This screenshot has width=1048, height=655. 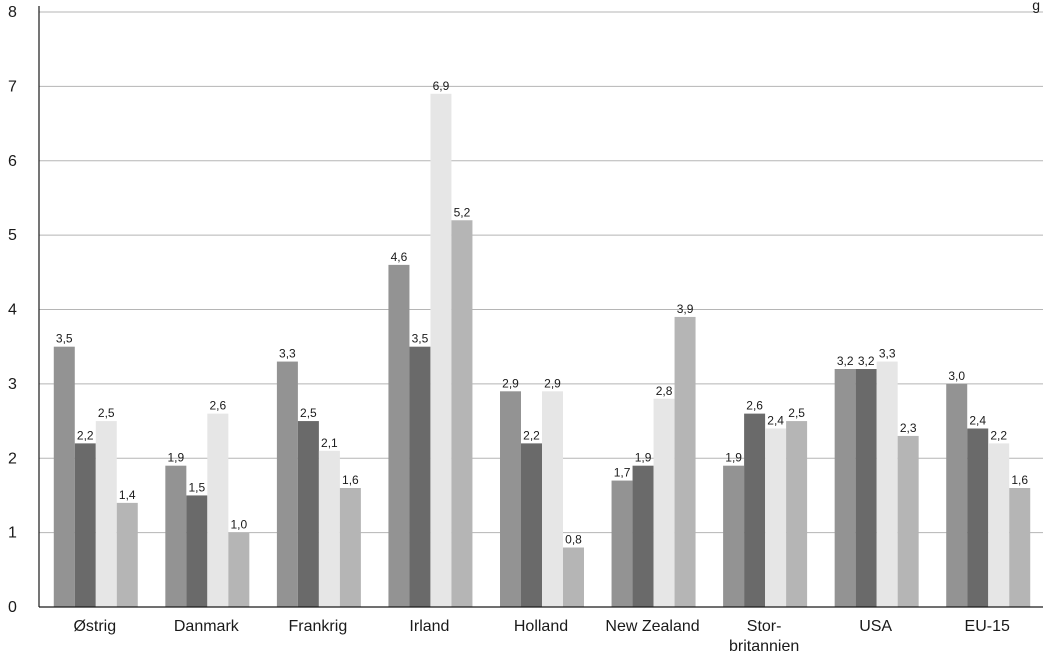 I want to click on data-label: 3,9, so click(x=685, y=309).